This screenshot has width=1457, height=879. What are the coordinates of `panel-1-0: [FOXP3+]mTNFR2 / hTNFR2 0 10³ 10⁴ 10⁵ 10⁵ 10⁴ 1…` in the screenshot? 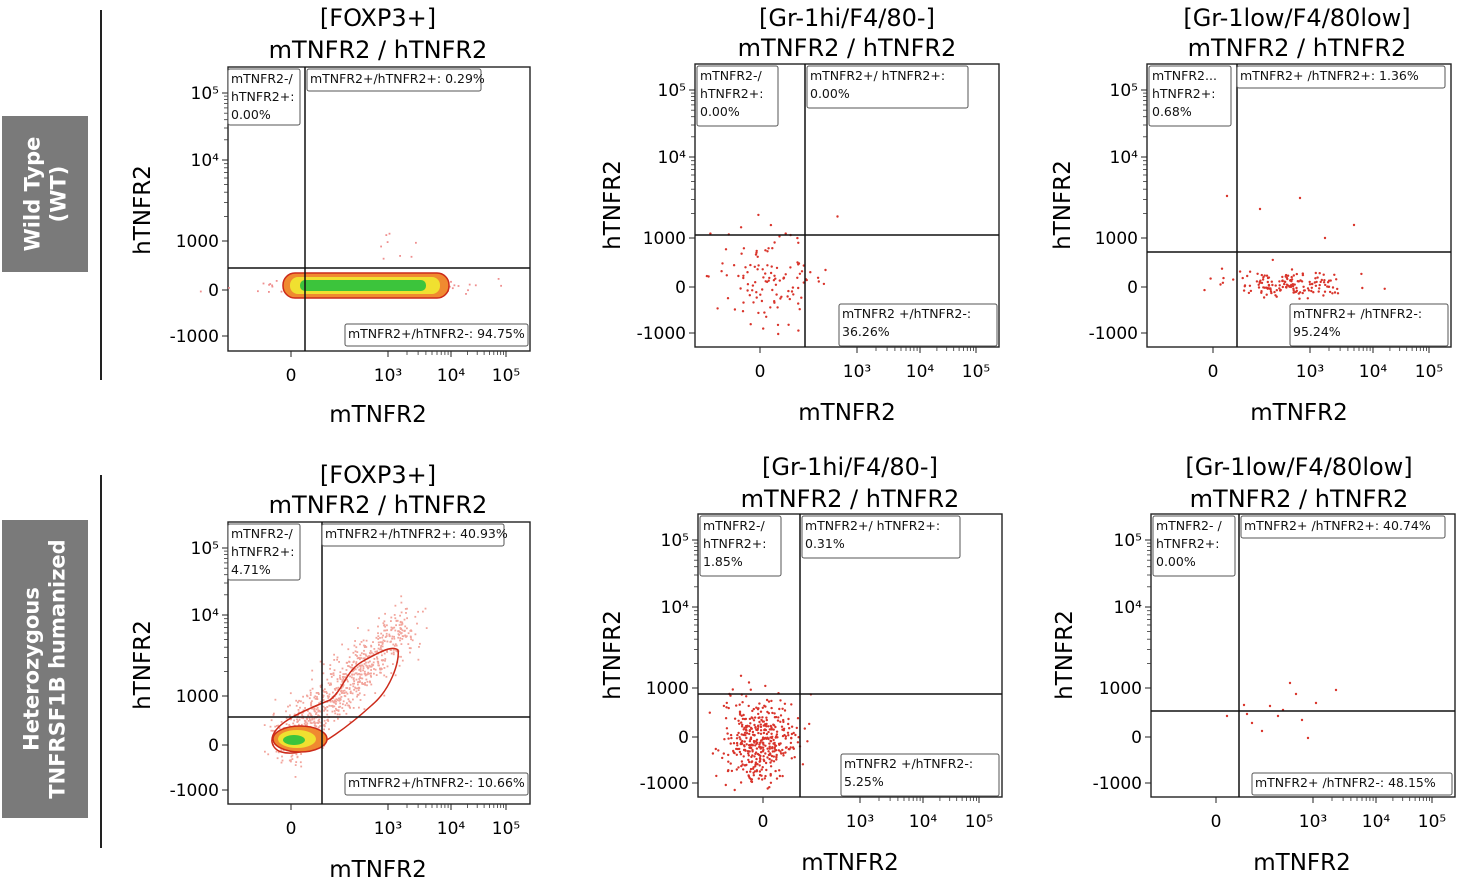 It's located at (330, 670).